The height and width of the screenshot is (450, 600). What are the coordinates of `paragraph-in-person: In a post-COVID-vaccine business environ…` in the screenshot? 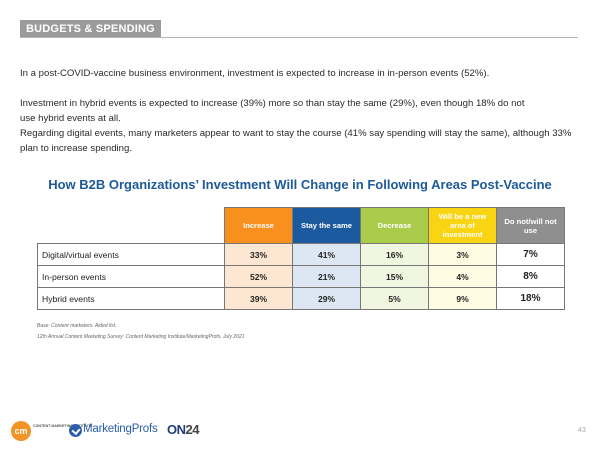 It's located at (255, 73).